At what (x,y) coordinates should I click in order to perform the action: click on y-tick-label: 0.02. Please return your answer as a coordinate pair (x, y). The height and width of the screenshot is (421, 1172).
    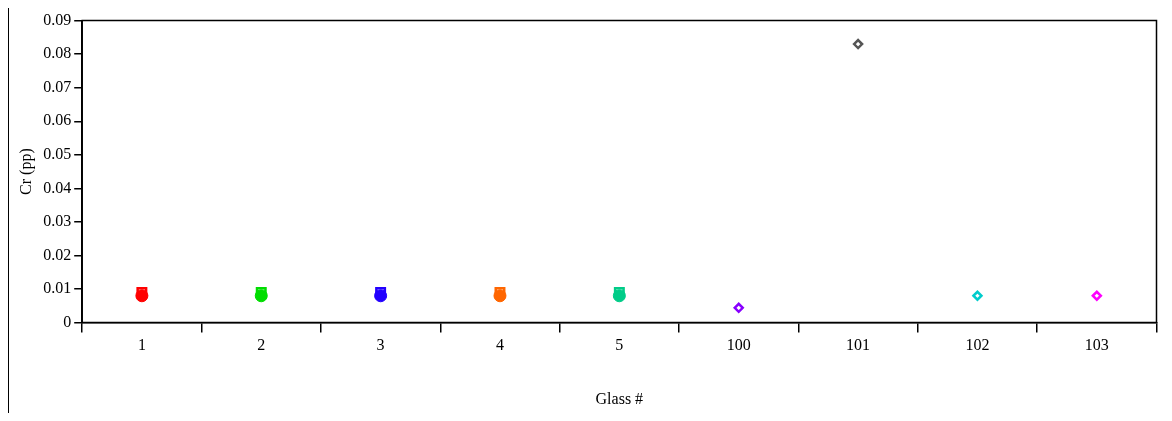
    Looking at the image, I should click on (57, 254).